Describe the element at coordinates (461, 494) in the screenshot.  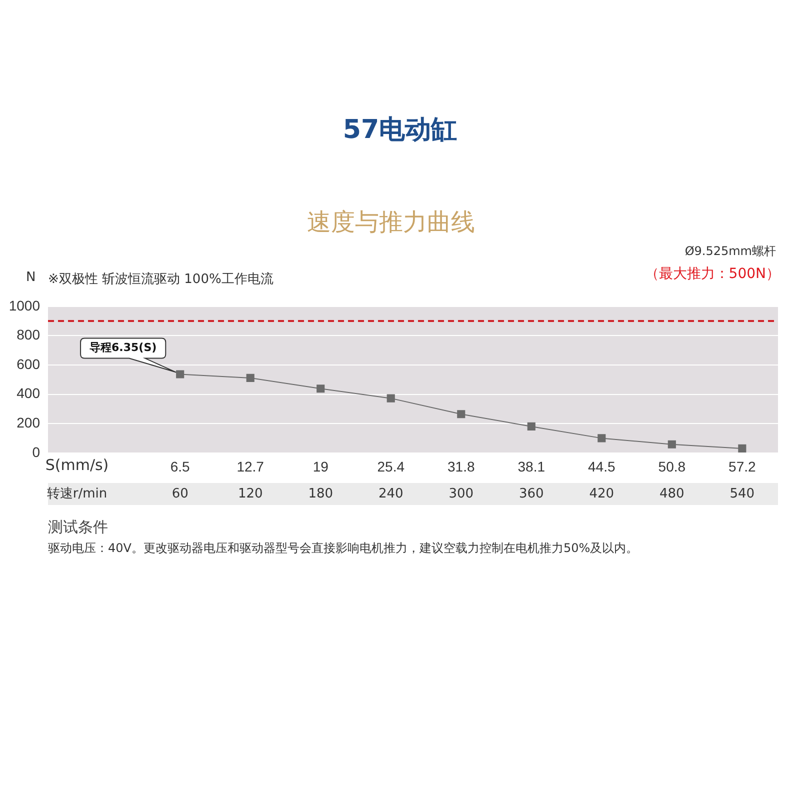
I see `text: 300` at that location.